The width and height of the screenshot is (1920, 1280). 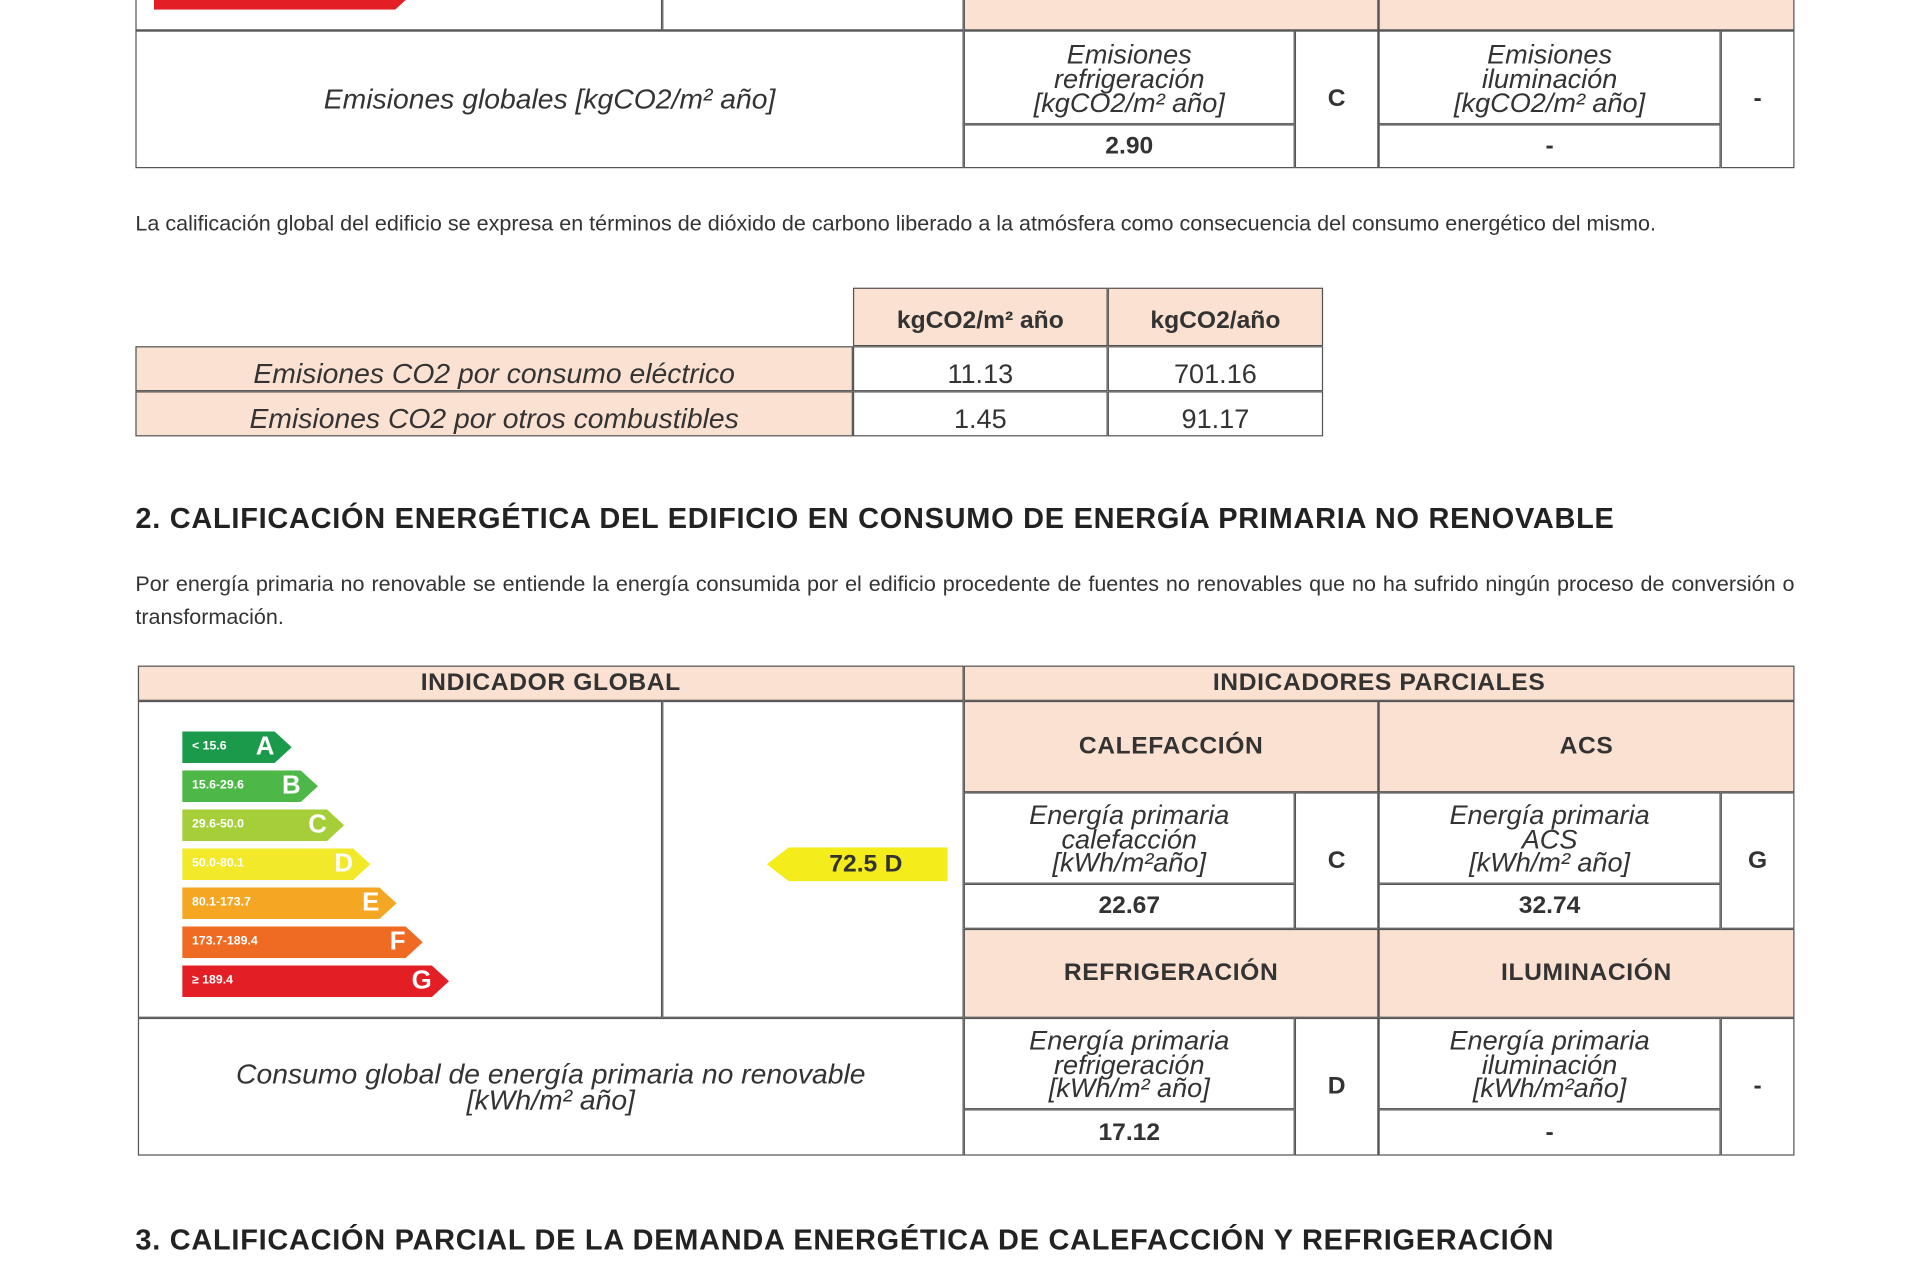 What do you see at coordinates (1757, 99) in the screenshot?
I see `rating: -` at bounding box center [1757, 99].